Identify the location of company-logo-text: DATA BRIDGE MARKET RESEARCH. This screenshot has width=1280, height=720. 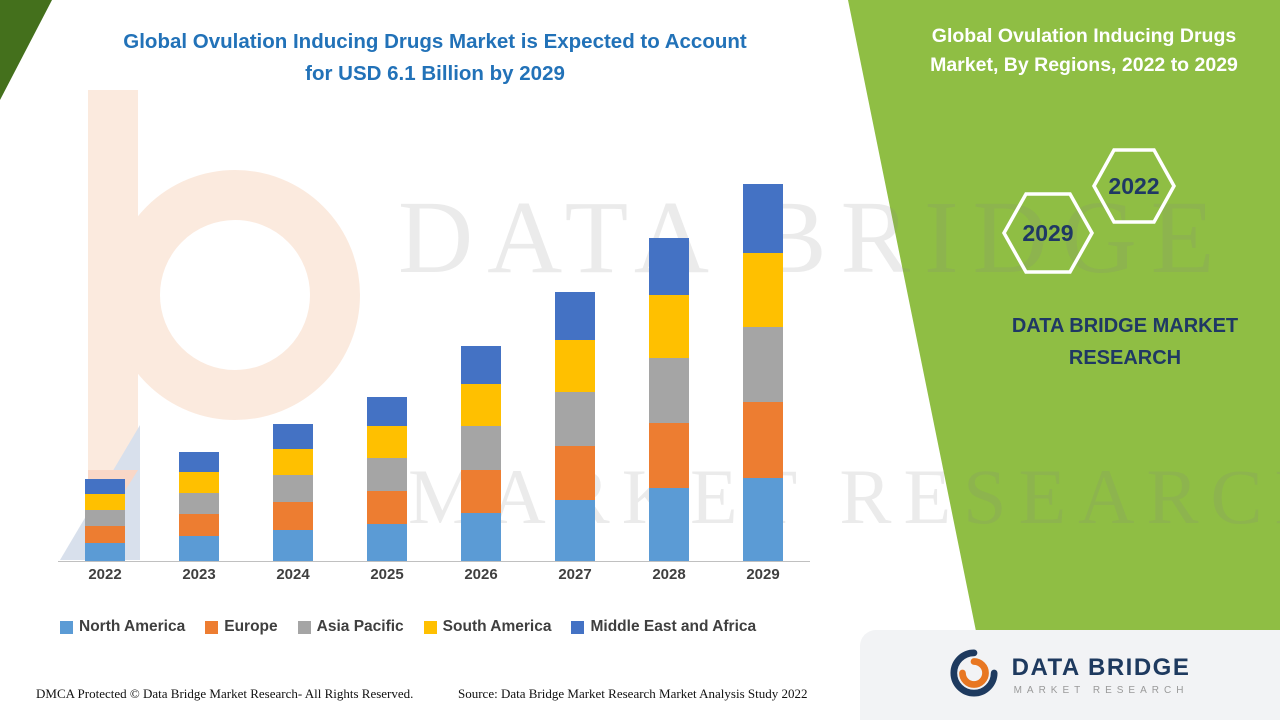
(1101, 675).